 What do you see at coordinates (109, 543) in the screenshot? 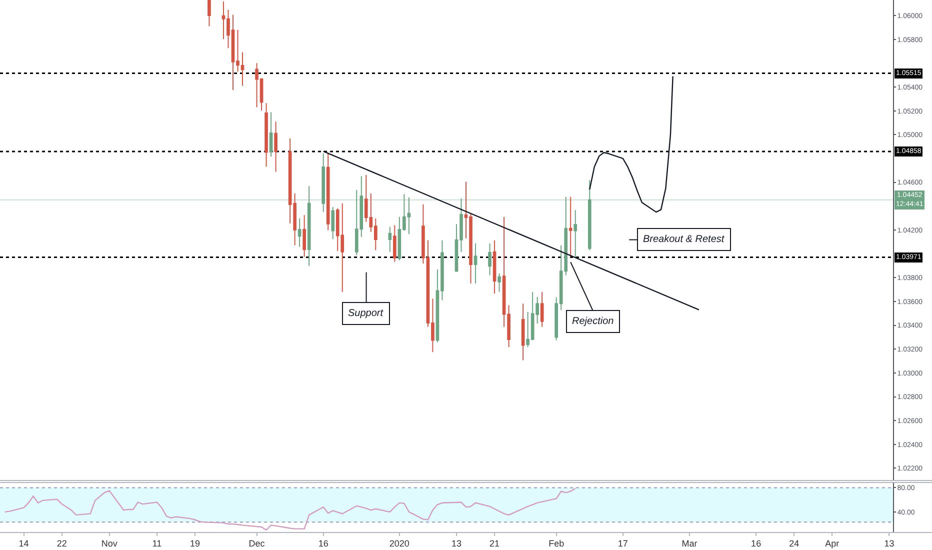
I see `x-tick-label: Nov` at bounding box center [109, 543].